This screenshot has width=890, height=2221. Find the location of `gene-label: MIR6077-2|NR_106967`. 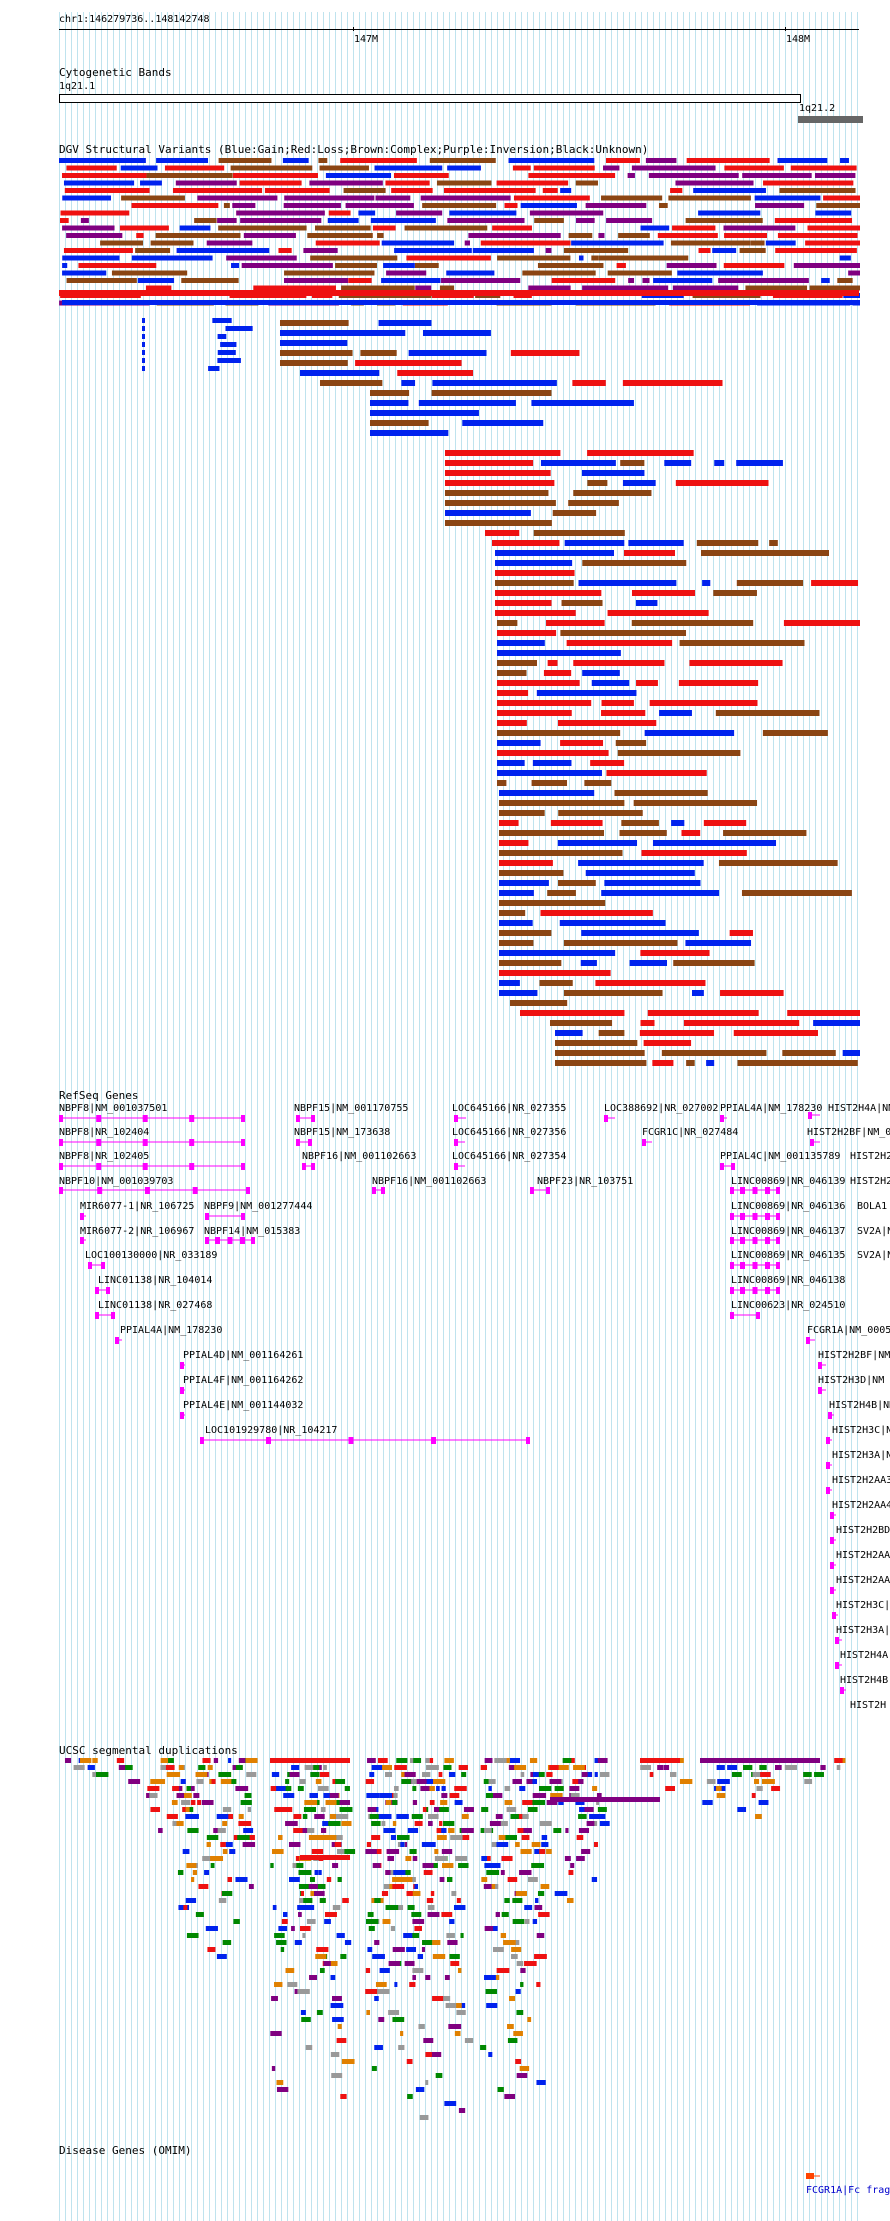

gene-label: MIR6077-2|NR_106967 is located at coordinates (137, 1231).